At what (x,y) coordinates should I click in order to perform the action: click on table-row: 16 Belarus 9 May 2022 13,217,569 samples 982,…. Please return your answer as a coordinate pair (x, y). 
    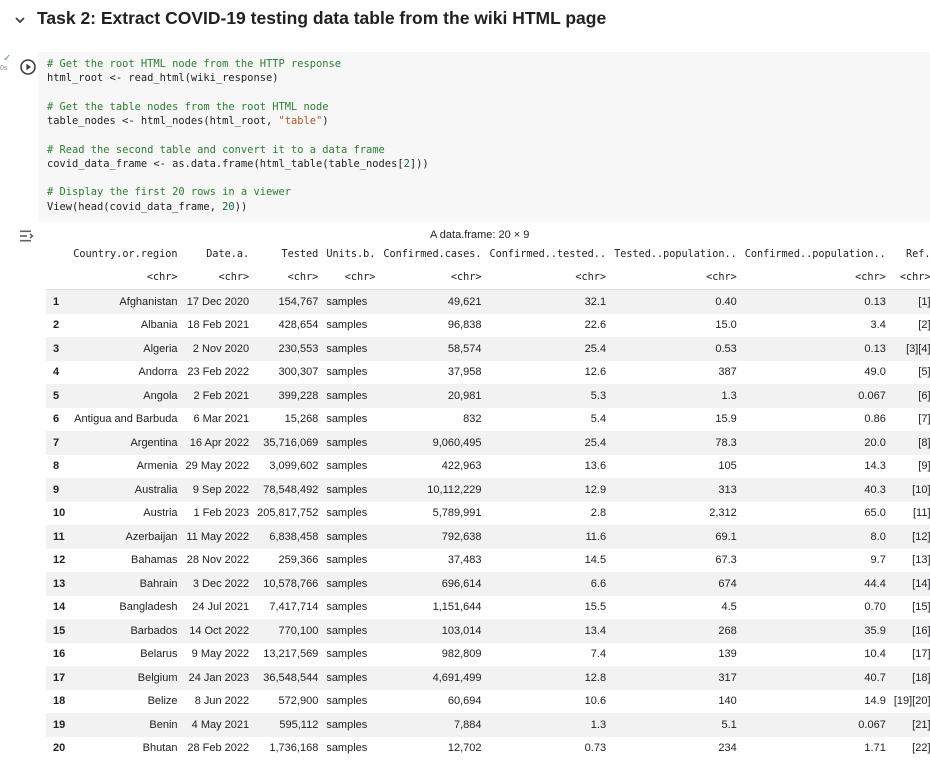
    Looking at the image, I should click on (488, 655).